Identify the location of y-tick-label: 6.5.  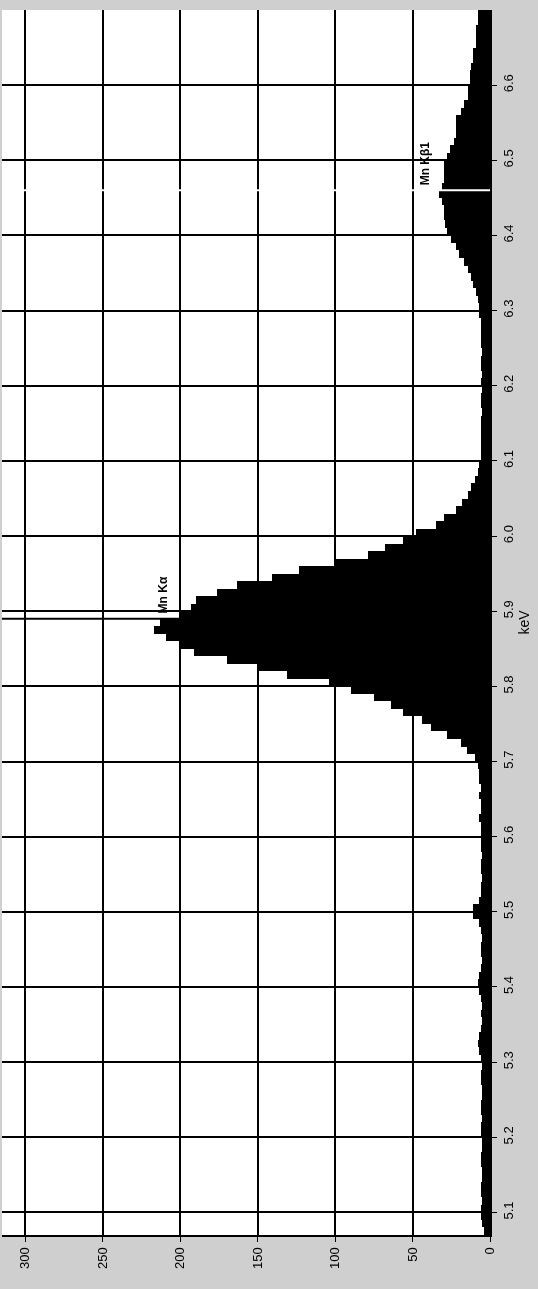
(508, 158).